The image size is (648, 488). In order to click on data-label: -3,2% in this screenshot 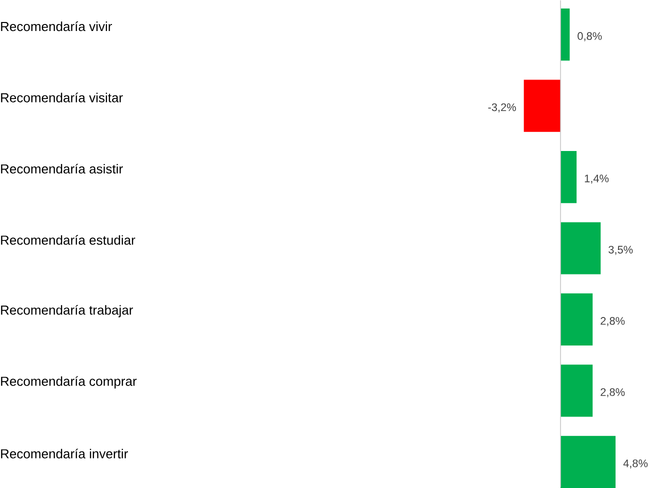, I will do `click(502, 107)`.